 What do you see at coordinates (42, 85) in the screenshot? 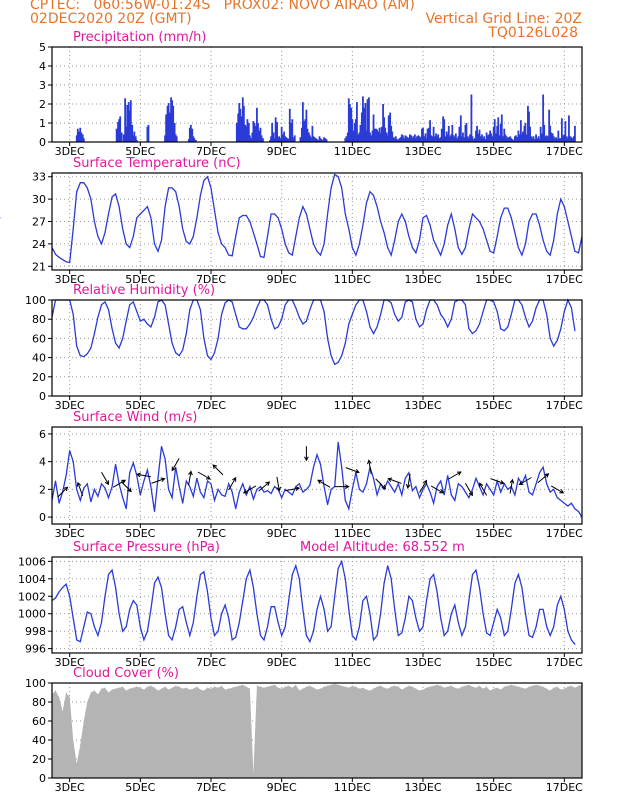
I see `precipitation-ytick-label: 3` at bounding box center [42, 85].